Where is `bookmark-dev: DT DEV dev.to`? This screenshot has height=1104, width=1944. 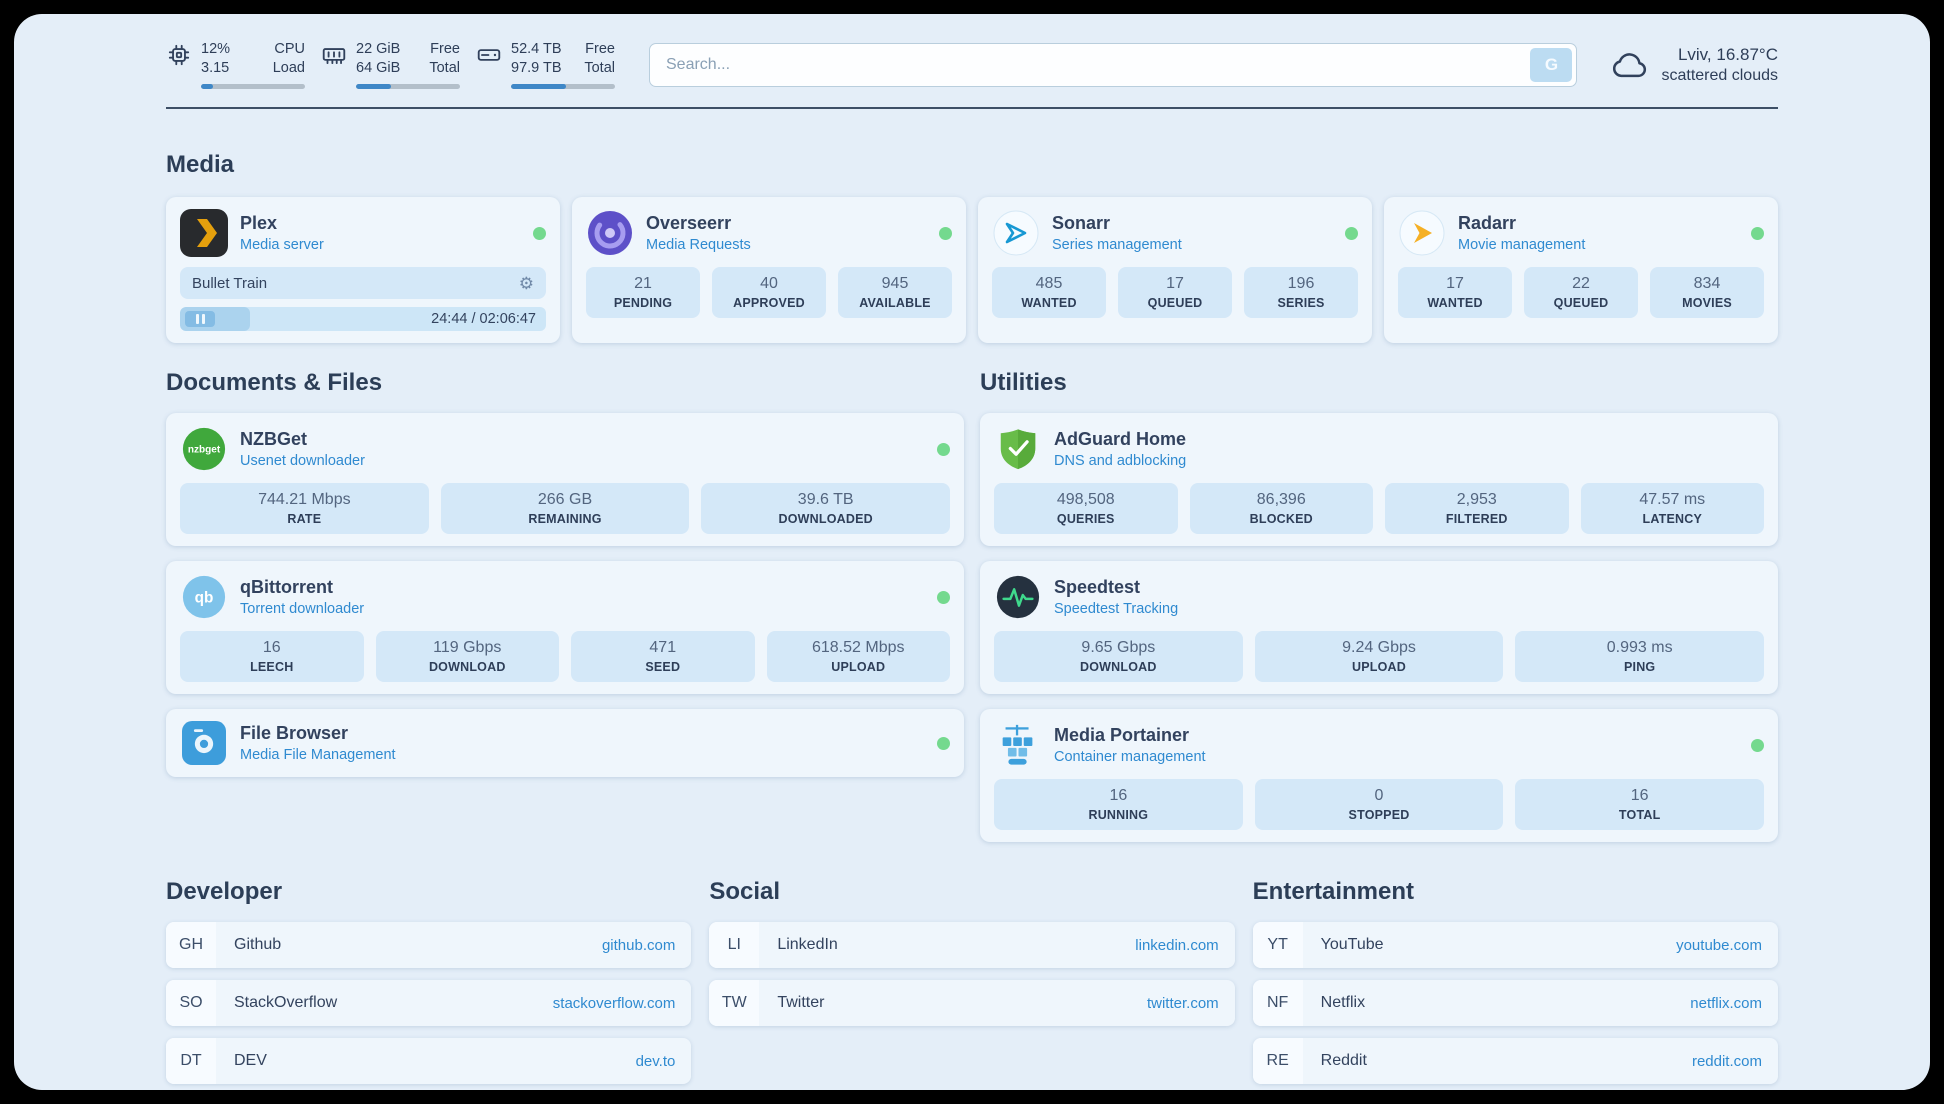 bookmark-dev: DT DEV dev.to is located at coordinates (429, 1061).